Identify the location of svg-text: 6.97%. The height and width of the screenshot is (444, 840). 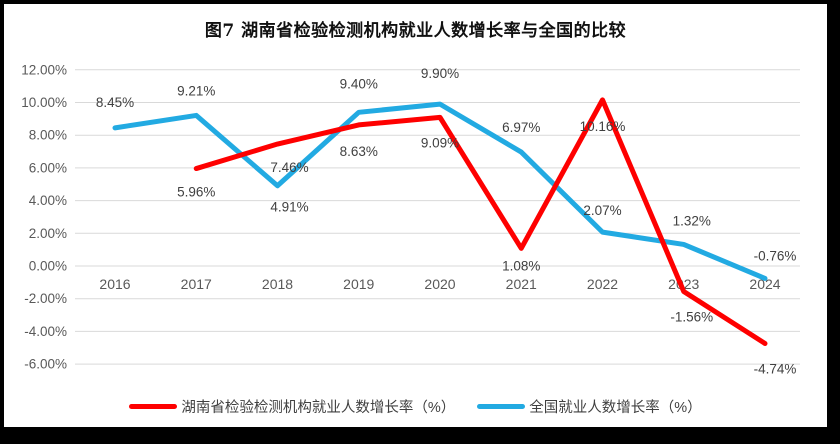
(521, 127).